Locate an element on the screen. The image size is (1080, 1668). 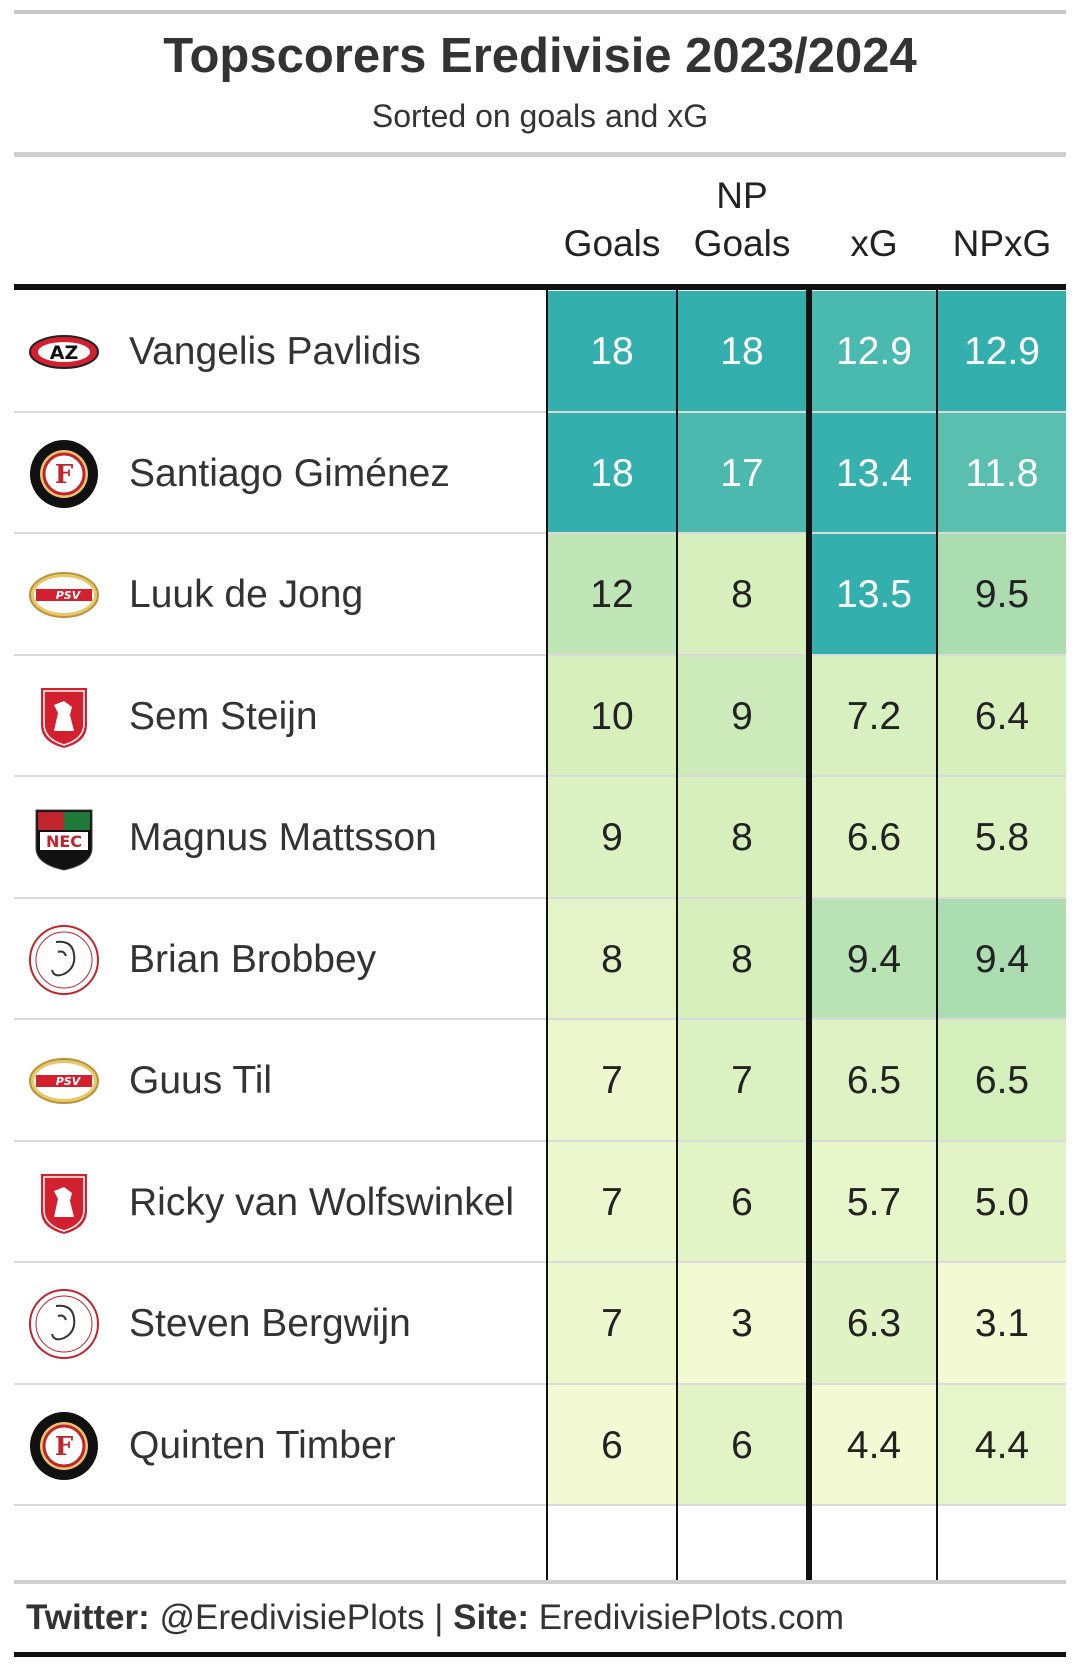
header-rule is located at coordinates (540, 154).